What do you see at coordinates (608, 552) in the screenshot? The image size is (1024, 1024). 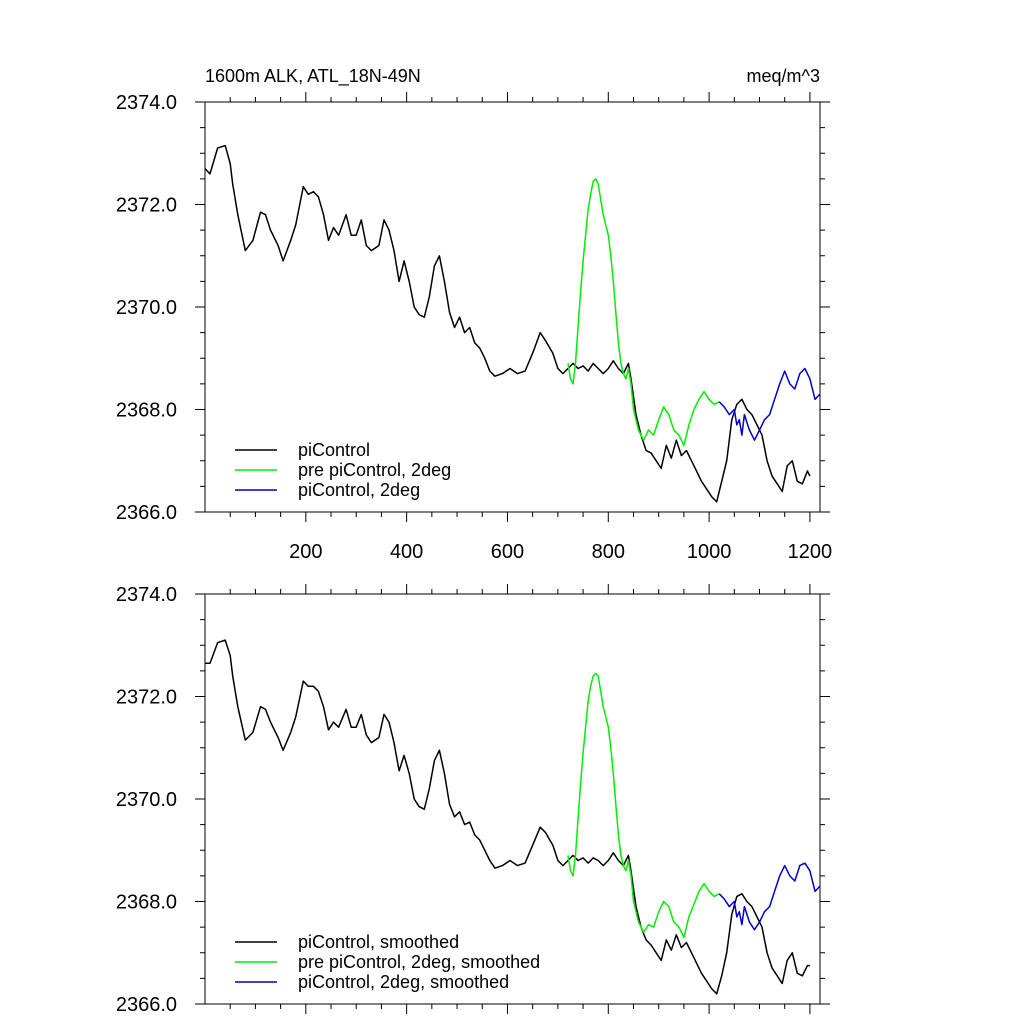 I see `x-tick-label: 800` at bounding box center [608, 552].